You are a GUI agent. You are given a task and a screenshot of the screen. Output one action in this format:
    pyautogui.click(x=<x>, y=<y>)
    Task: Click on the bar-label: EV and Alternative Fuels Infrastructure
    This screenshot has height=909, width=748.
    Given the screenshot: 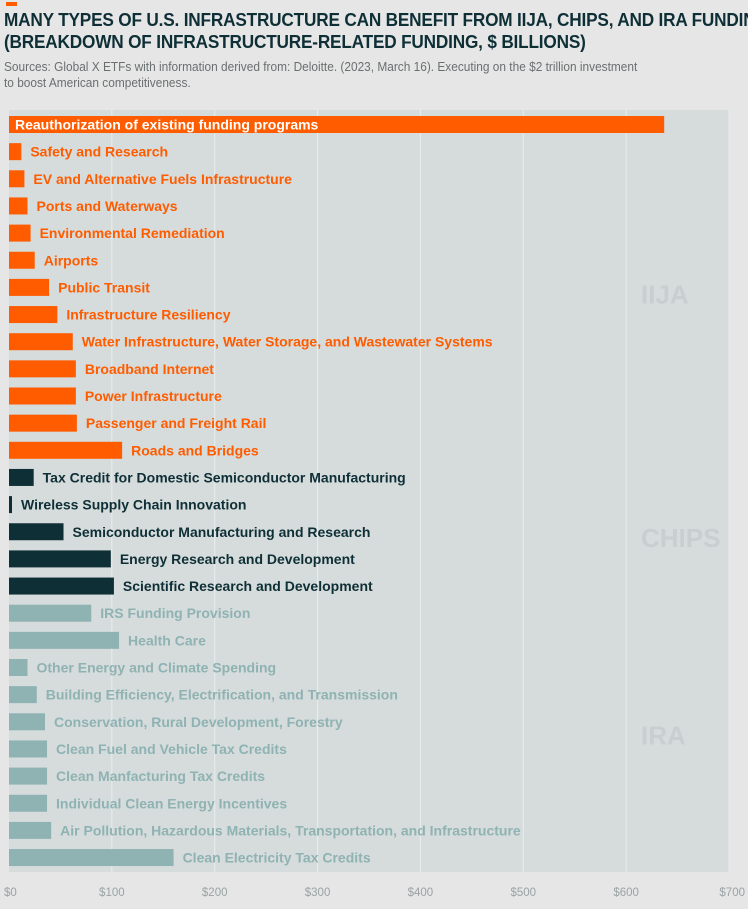 What is the action you would take?
    pyautogui.click(x=162, y=179)
    